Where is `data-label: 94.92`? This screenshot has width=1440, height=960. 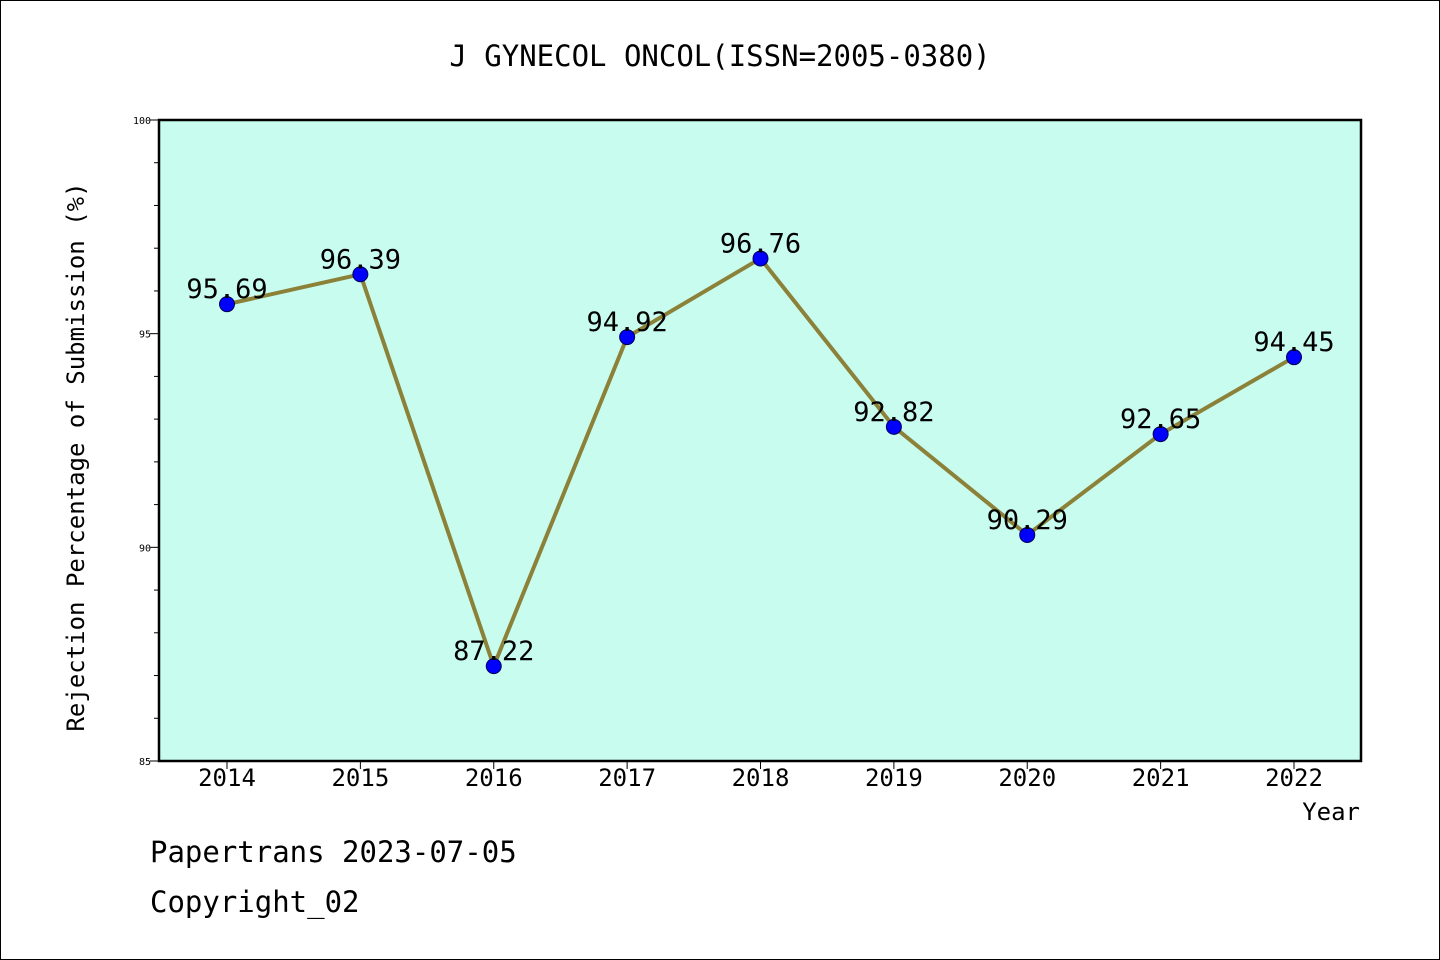
data-label: 94.92 is located at coordinates (626, 322).